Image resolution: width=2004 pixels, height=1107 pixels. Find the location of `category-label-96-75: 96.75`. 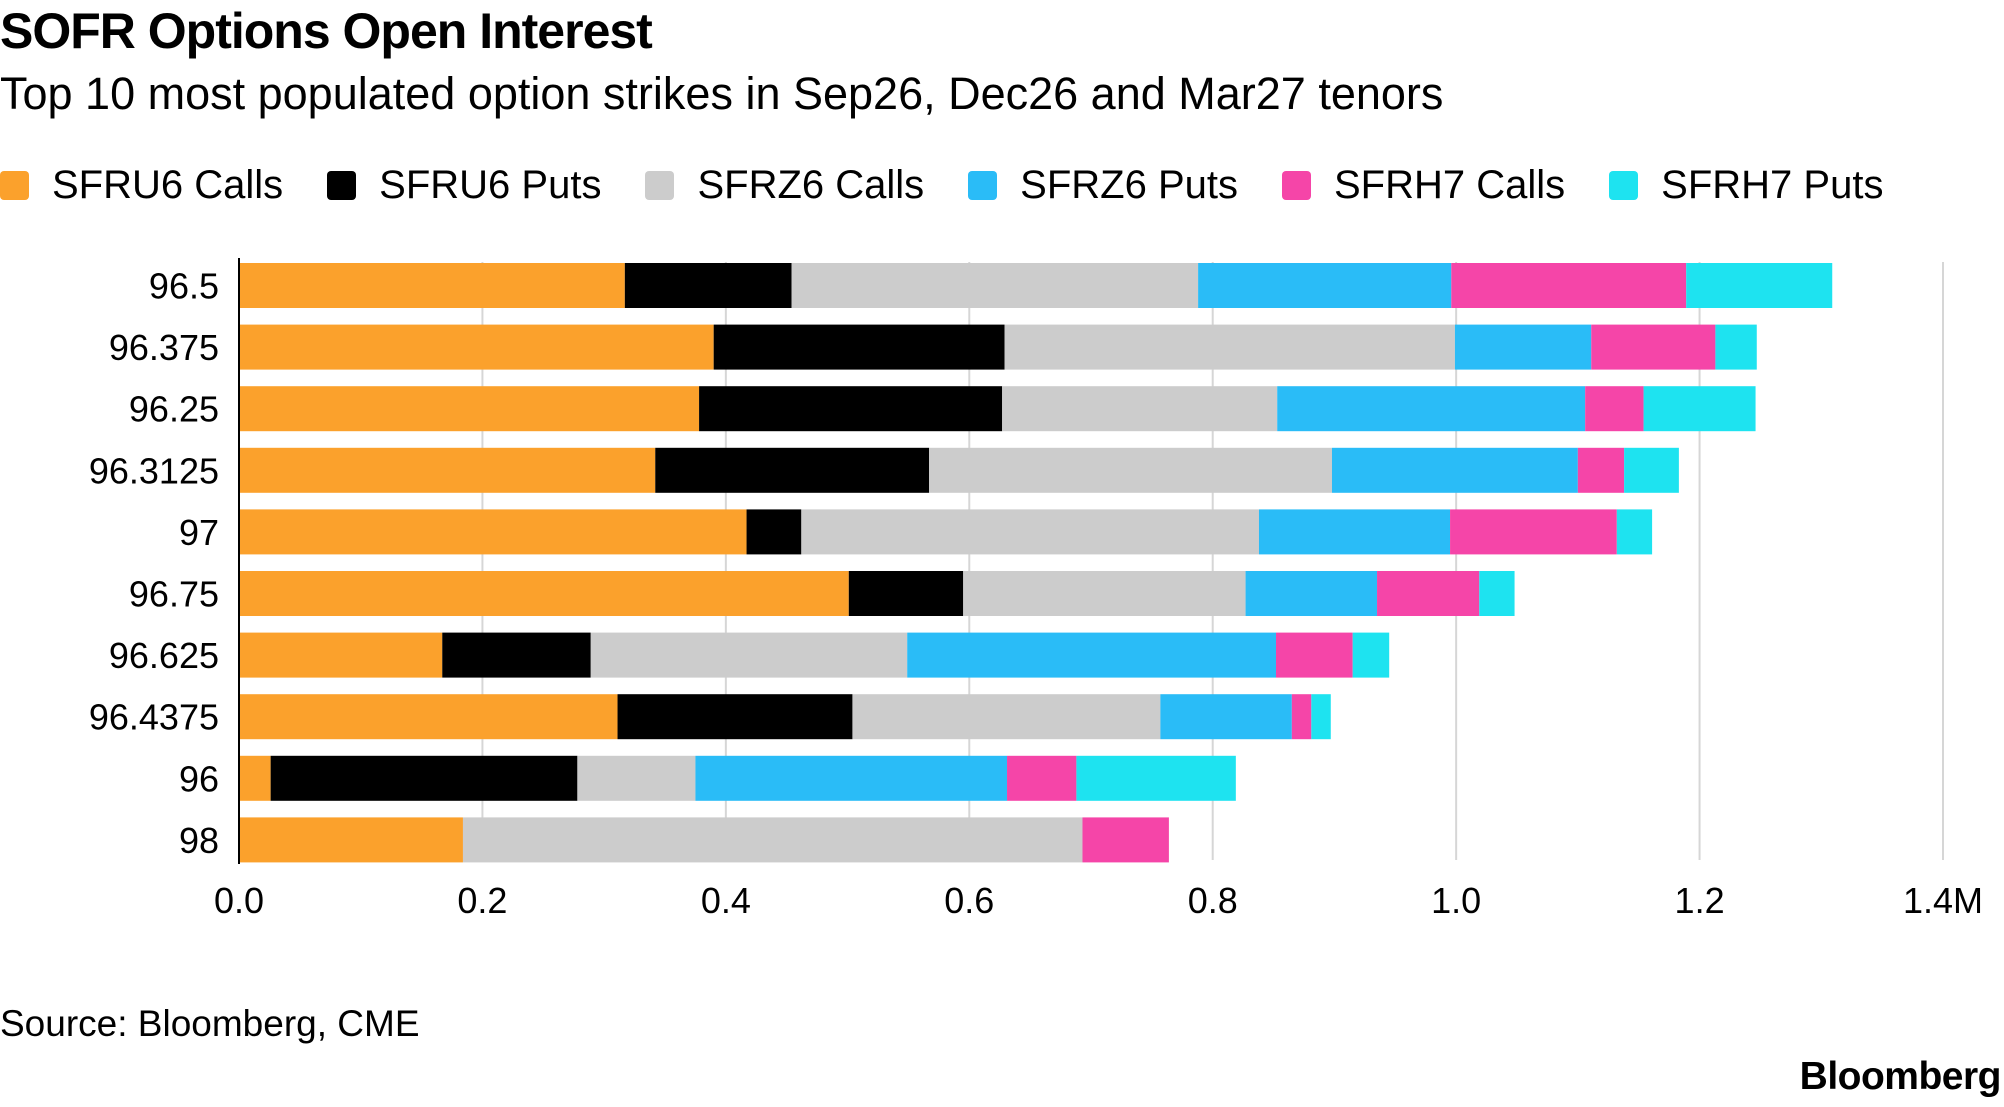

category-label-96-75: 96.75 is located at coordinates (174, 594).